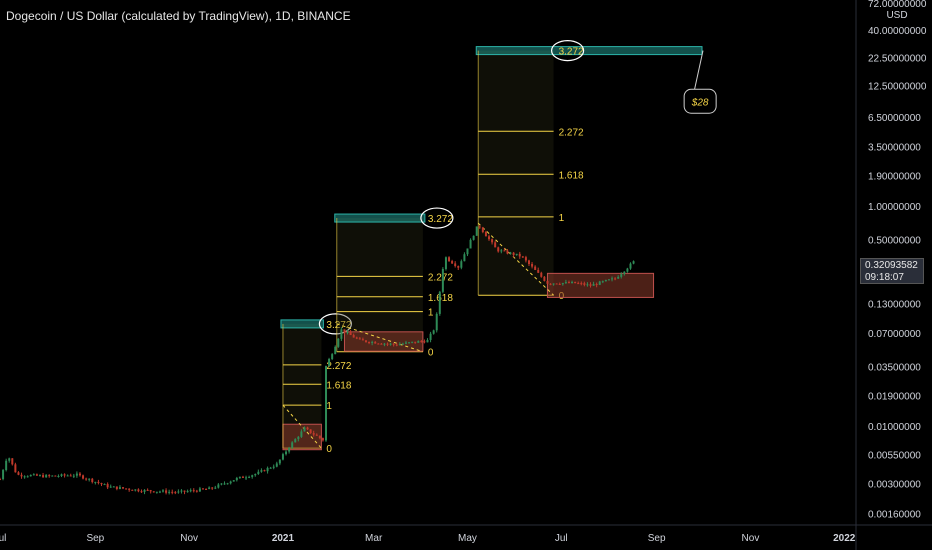 The height and width of the screenshot is (550, 932). Describe the element at coordinates (894, 177) in the screenshot. I see `price-tick-label: 1.90000000` at that location.